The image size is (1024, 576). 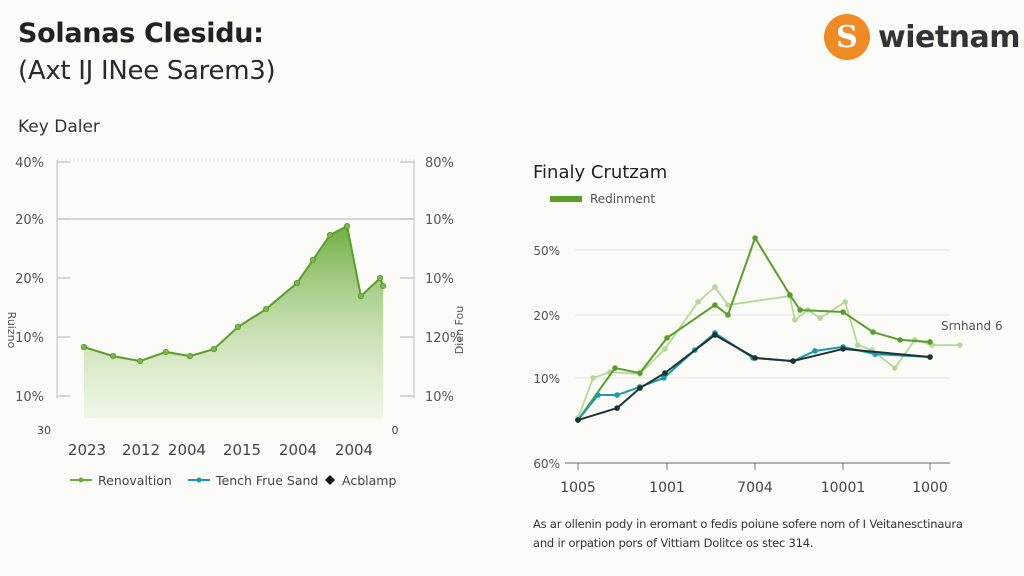 What do you see at coordinates (266, 480) in the screenshot?
I see `legend-label: Tench Frue Sand` at bounding box center [266, 480].